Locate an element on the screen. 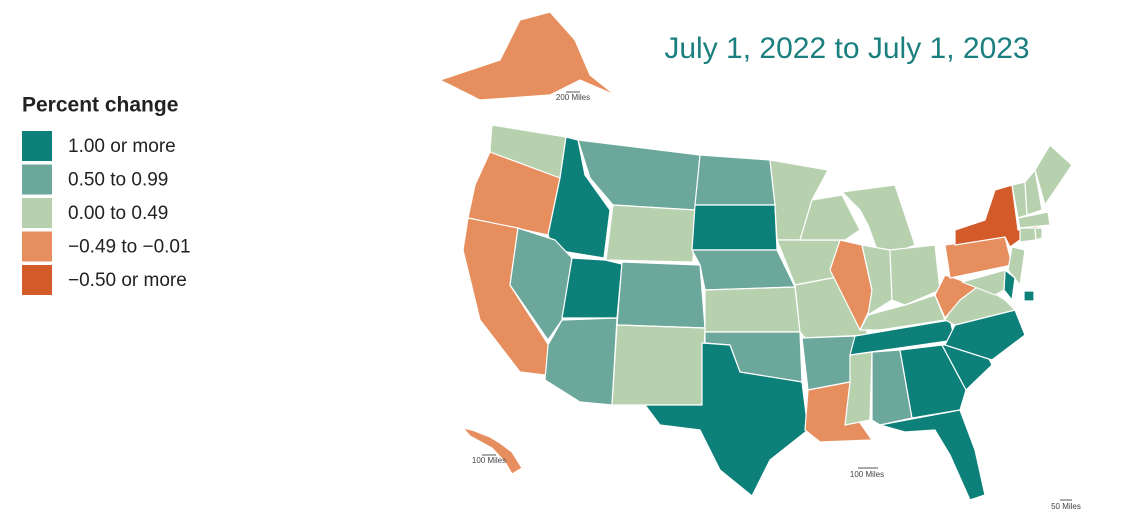  scale-label: 200 Miles is located at coordinates (573, 97).